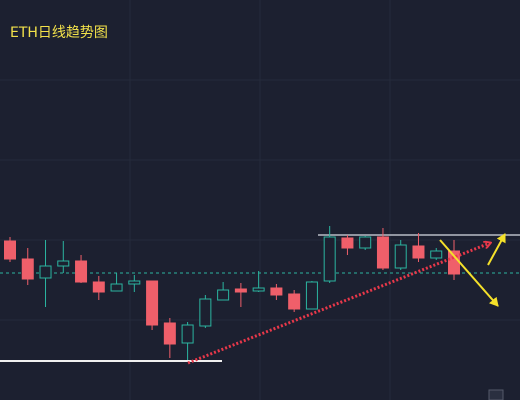  I want to click on up-arrow, so click(496, 249).